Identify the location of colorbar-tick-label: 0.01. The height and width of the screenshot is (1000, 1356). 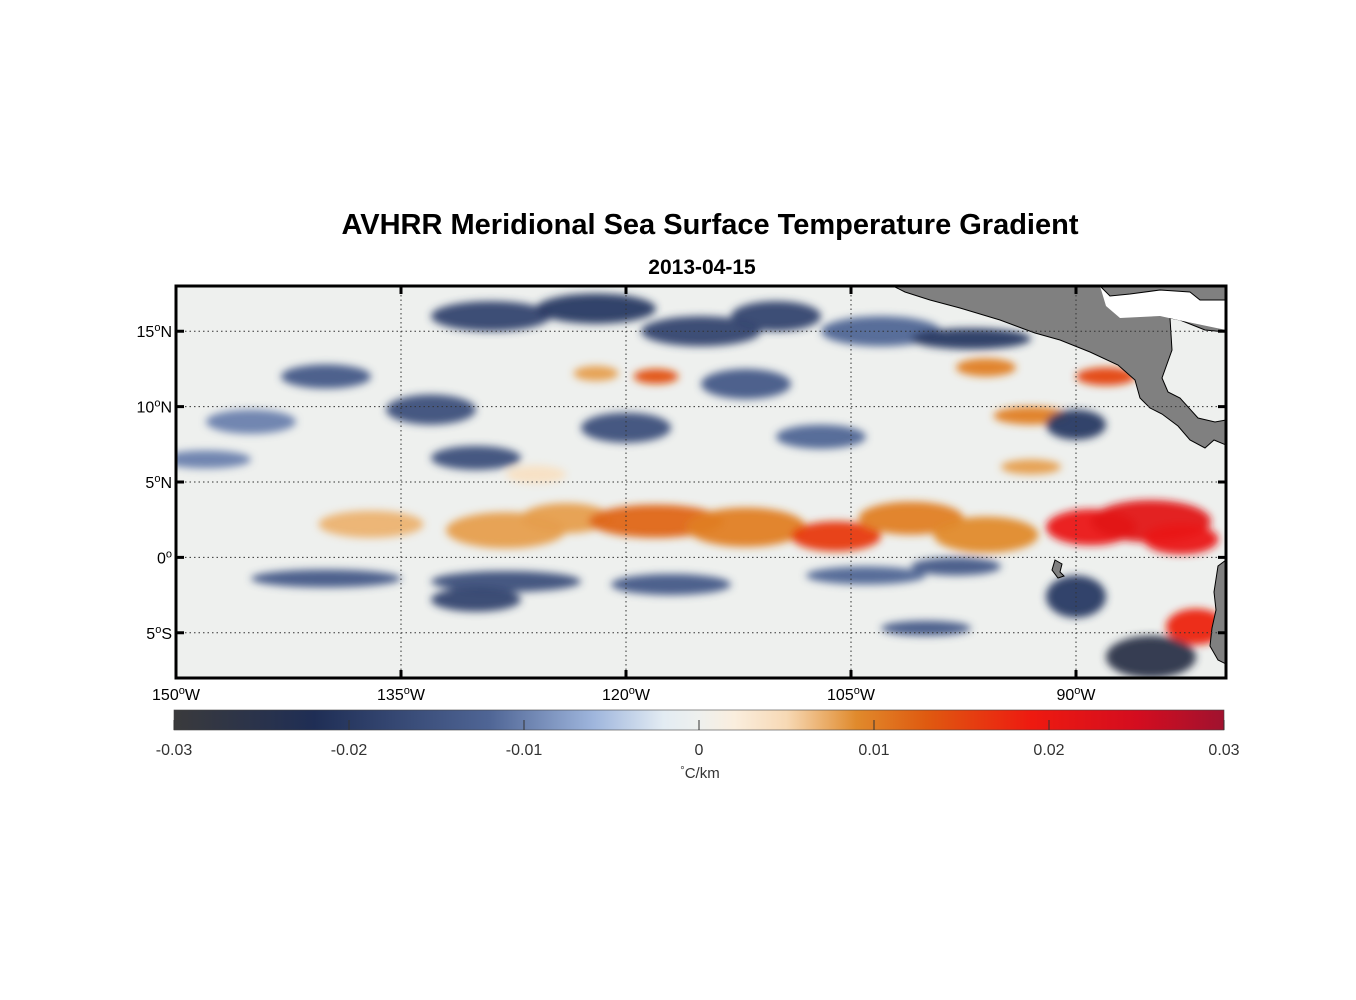
(873, 750).